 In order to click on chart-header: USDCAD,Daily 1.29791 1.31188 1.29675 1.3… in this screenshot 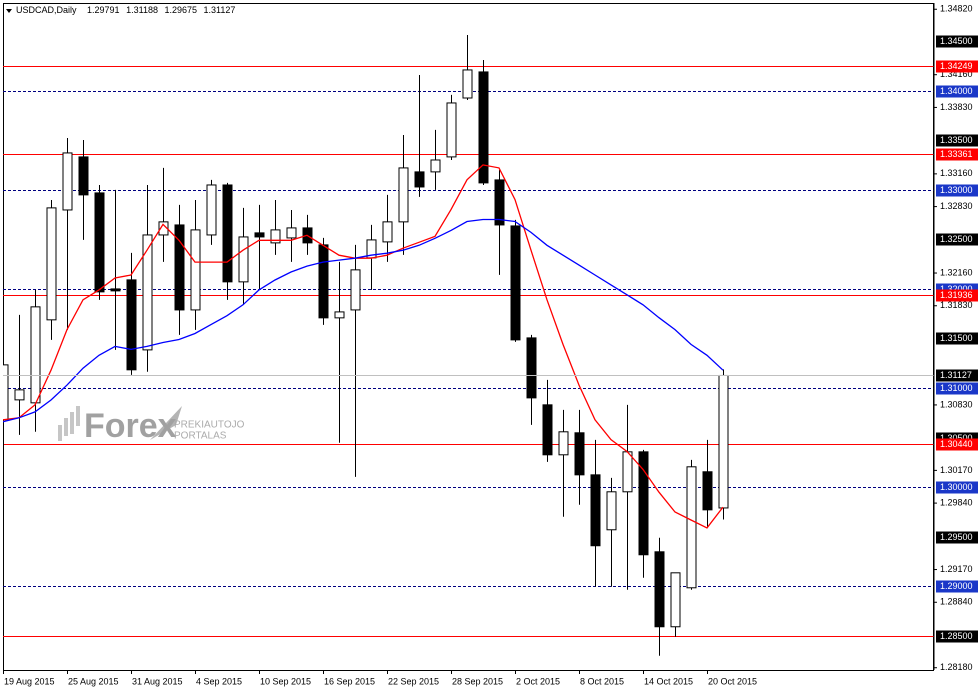, I will do `click(120, 10)`.